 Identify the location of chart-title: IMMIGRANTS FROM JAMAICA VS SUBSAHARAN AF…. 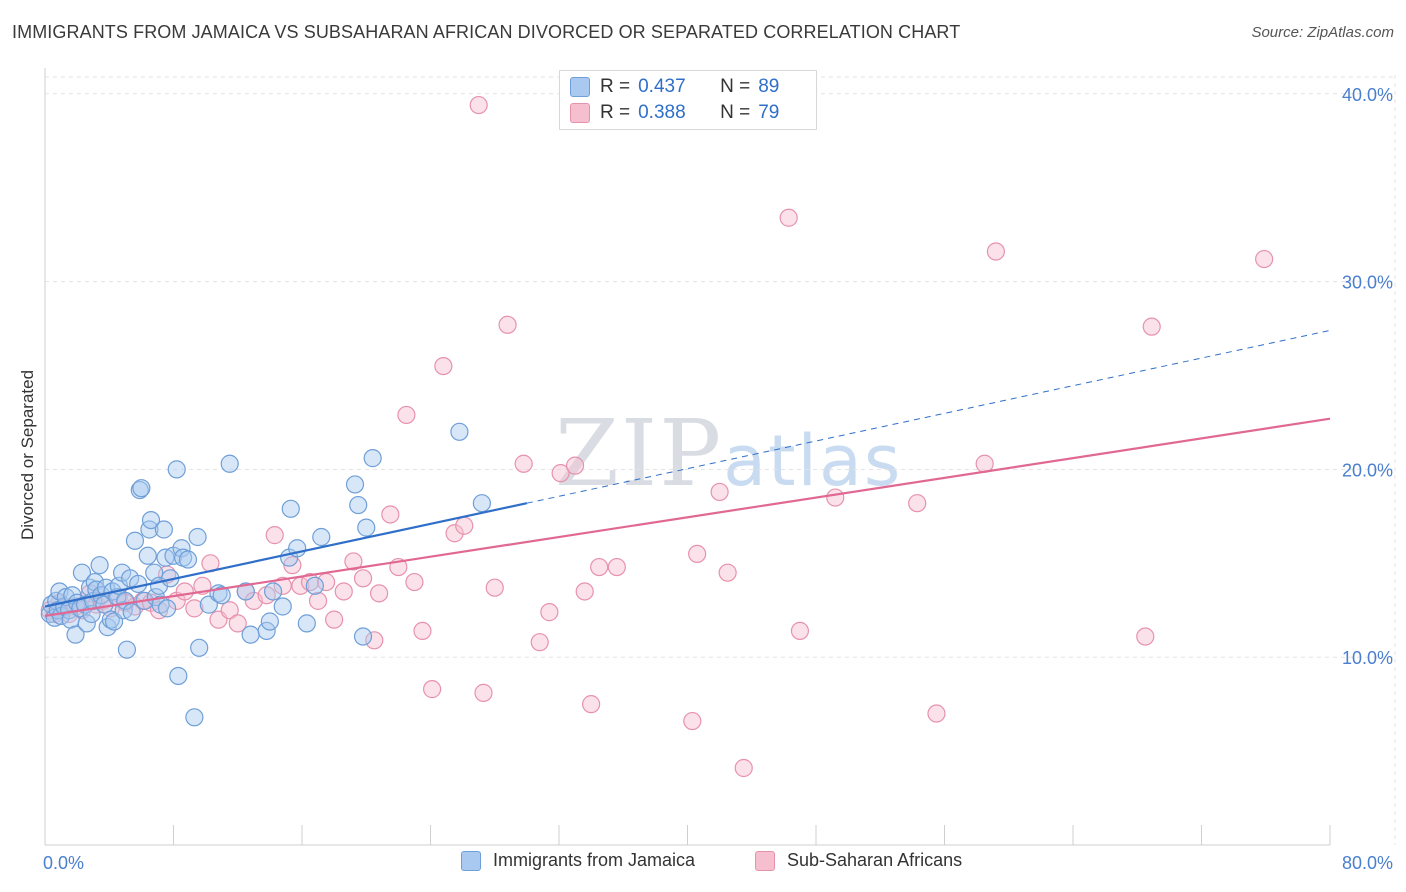
(486, 32).